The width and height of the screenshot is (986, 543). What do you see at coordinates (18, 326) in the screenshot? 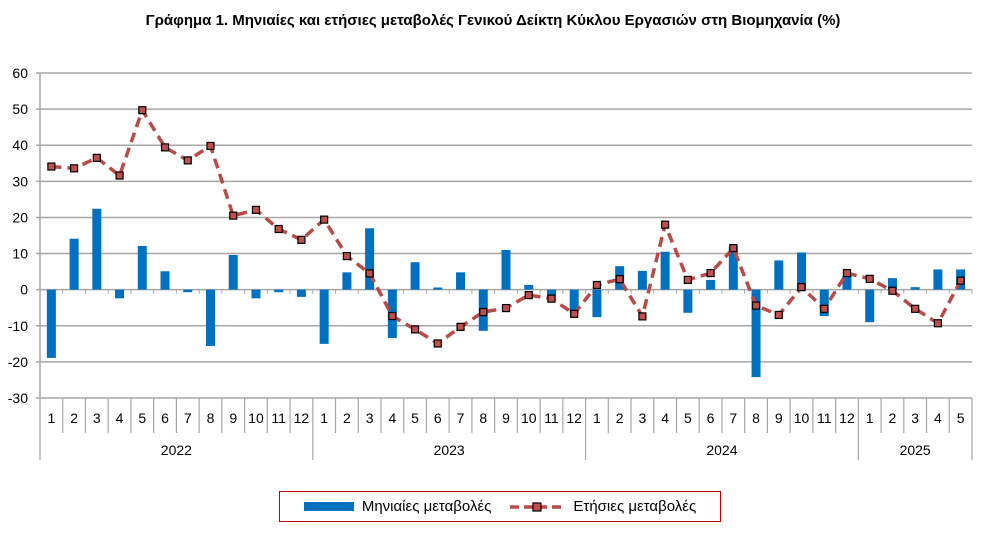
I see `y-tick-label: -10` at bounding box center [18, 326].